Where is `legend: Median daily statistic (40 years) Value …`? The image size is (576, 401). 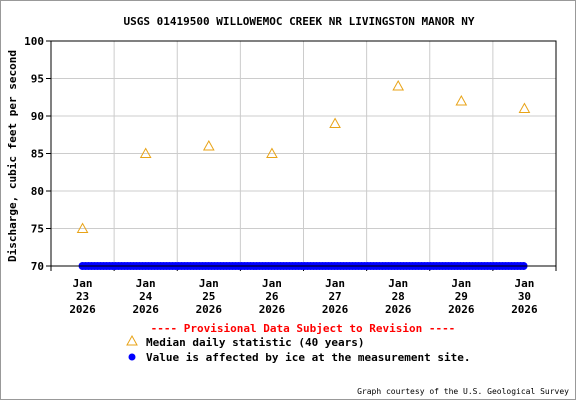 legend: Median daily statistic (40 years) Value … is located at coordinates (298, 349).